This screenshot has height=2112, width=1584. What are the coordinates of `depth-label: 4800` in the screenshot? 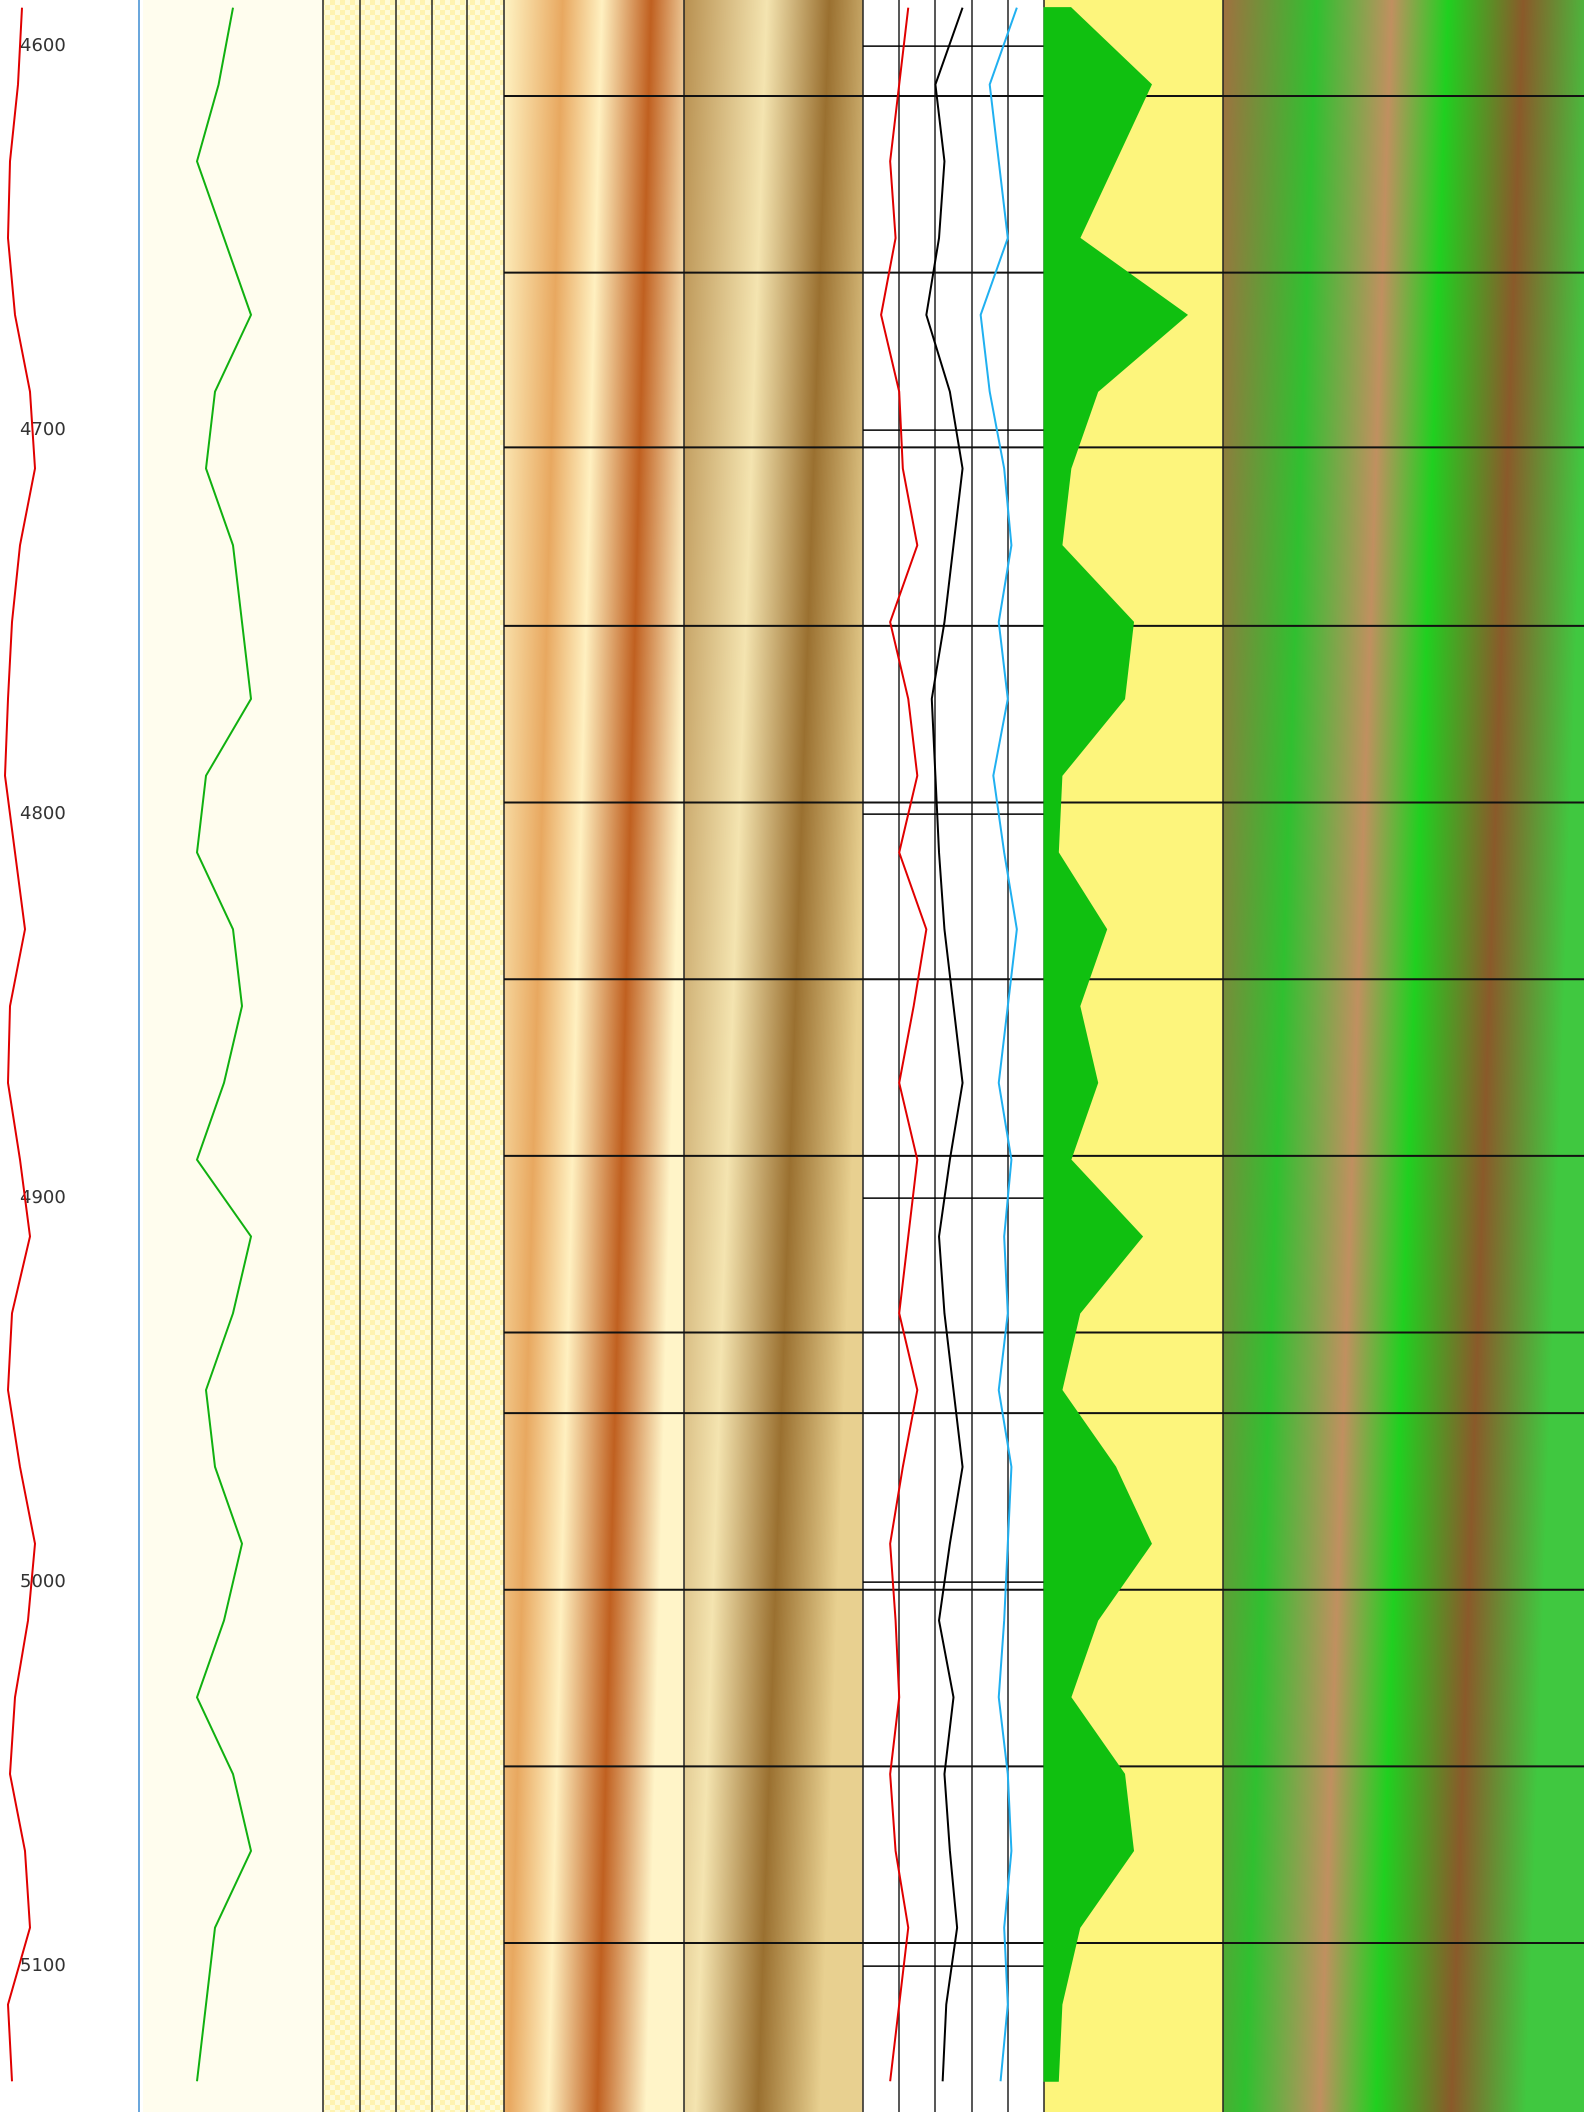 It's located at (43, 813).